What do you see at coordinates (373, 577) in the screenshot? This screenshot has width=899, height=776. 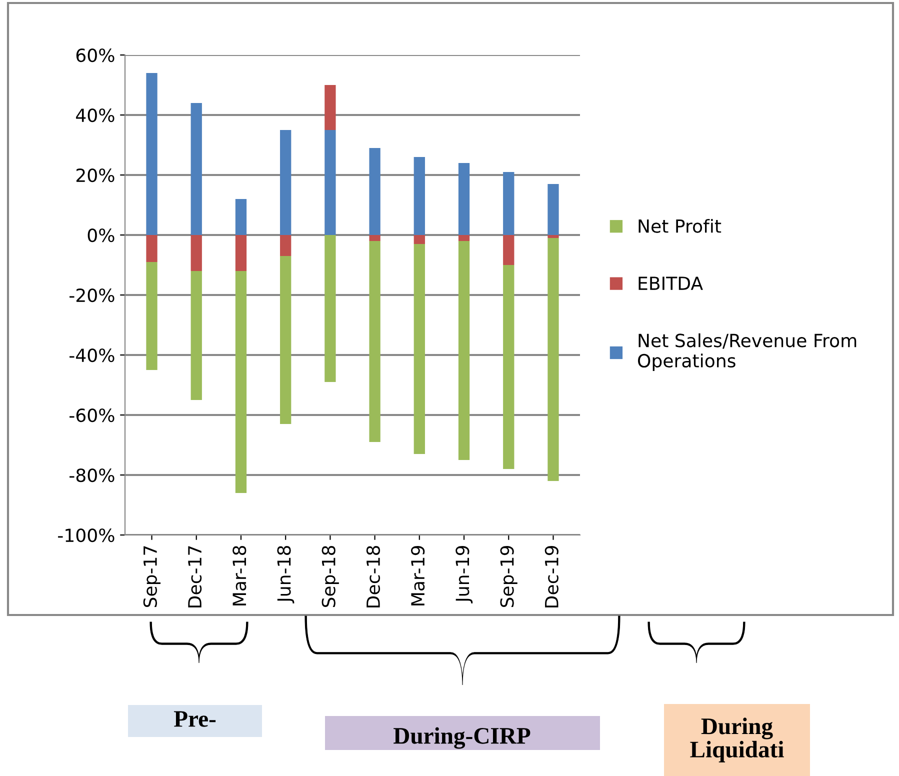 I see `x-tick-label: Dec-18` at bounding box center [373, 577].